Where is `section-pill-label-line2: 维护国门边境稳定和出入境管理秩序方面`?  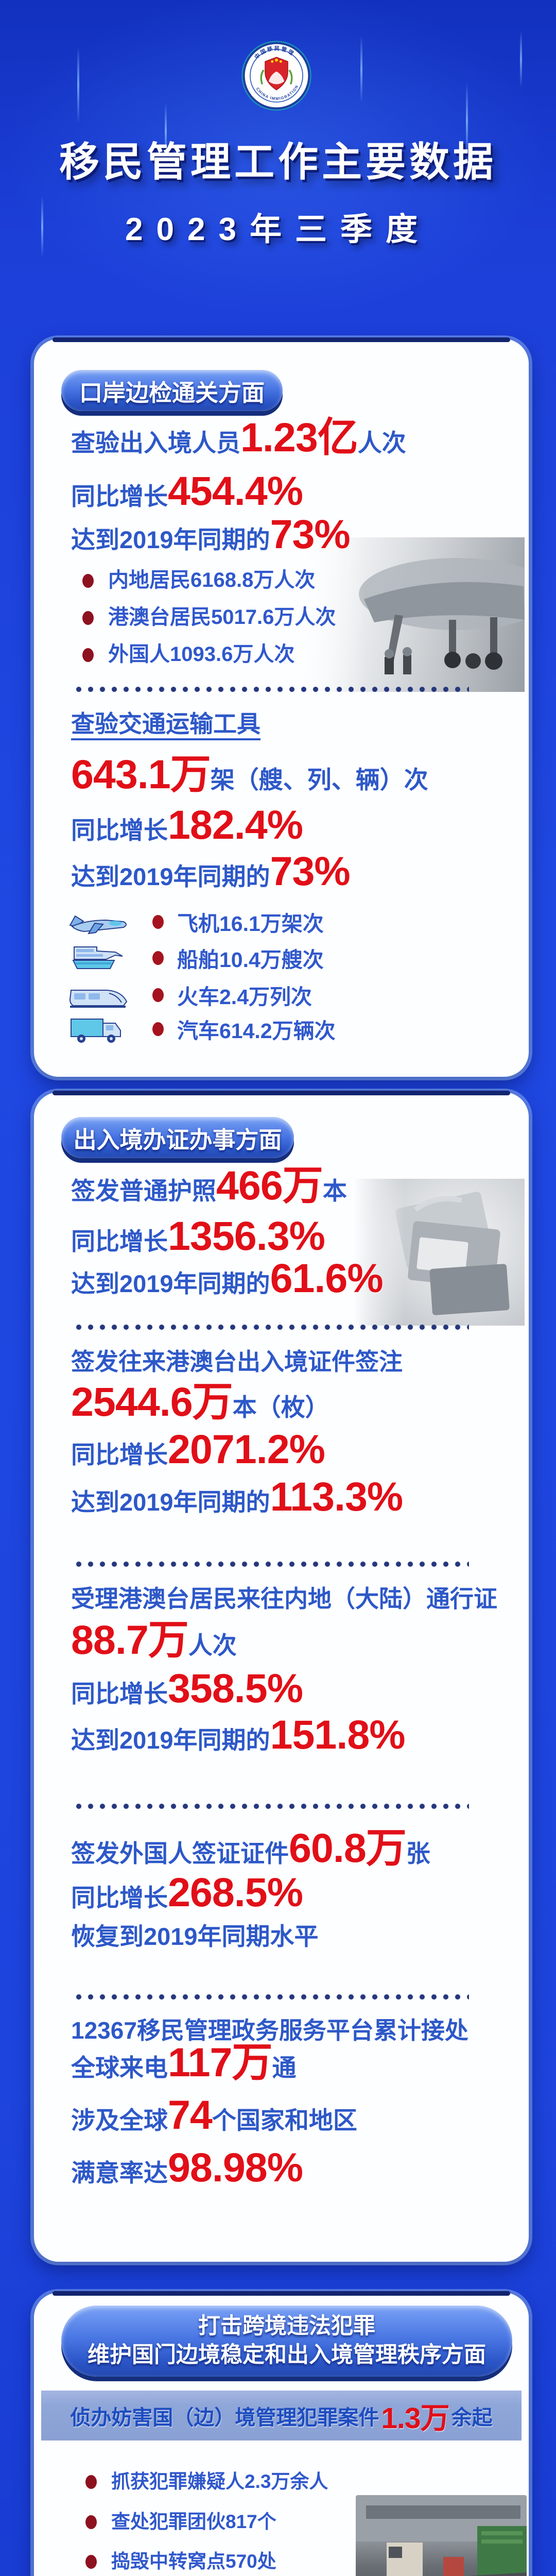 section-pill-label-line2: 维护国门边境稳定和出入境管理秩序方面 is located at coordinates (287, 2355).